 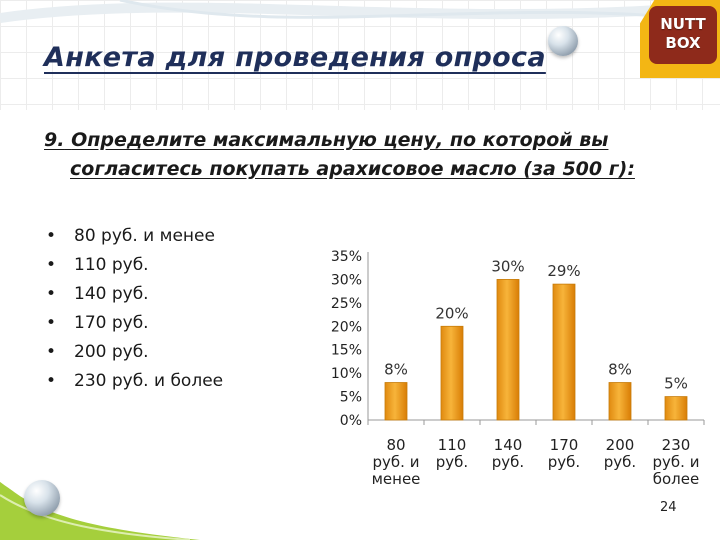 I want to click on page-number: 24, so click(x=668, y=507).